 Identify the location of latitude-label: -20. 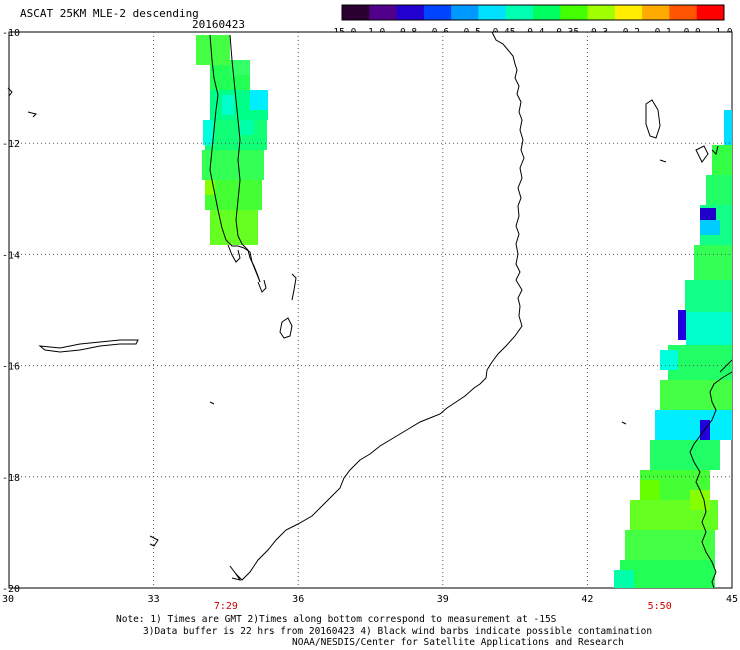
(11, 589).